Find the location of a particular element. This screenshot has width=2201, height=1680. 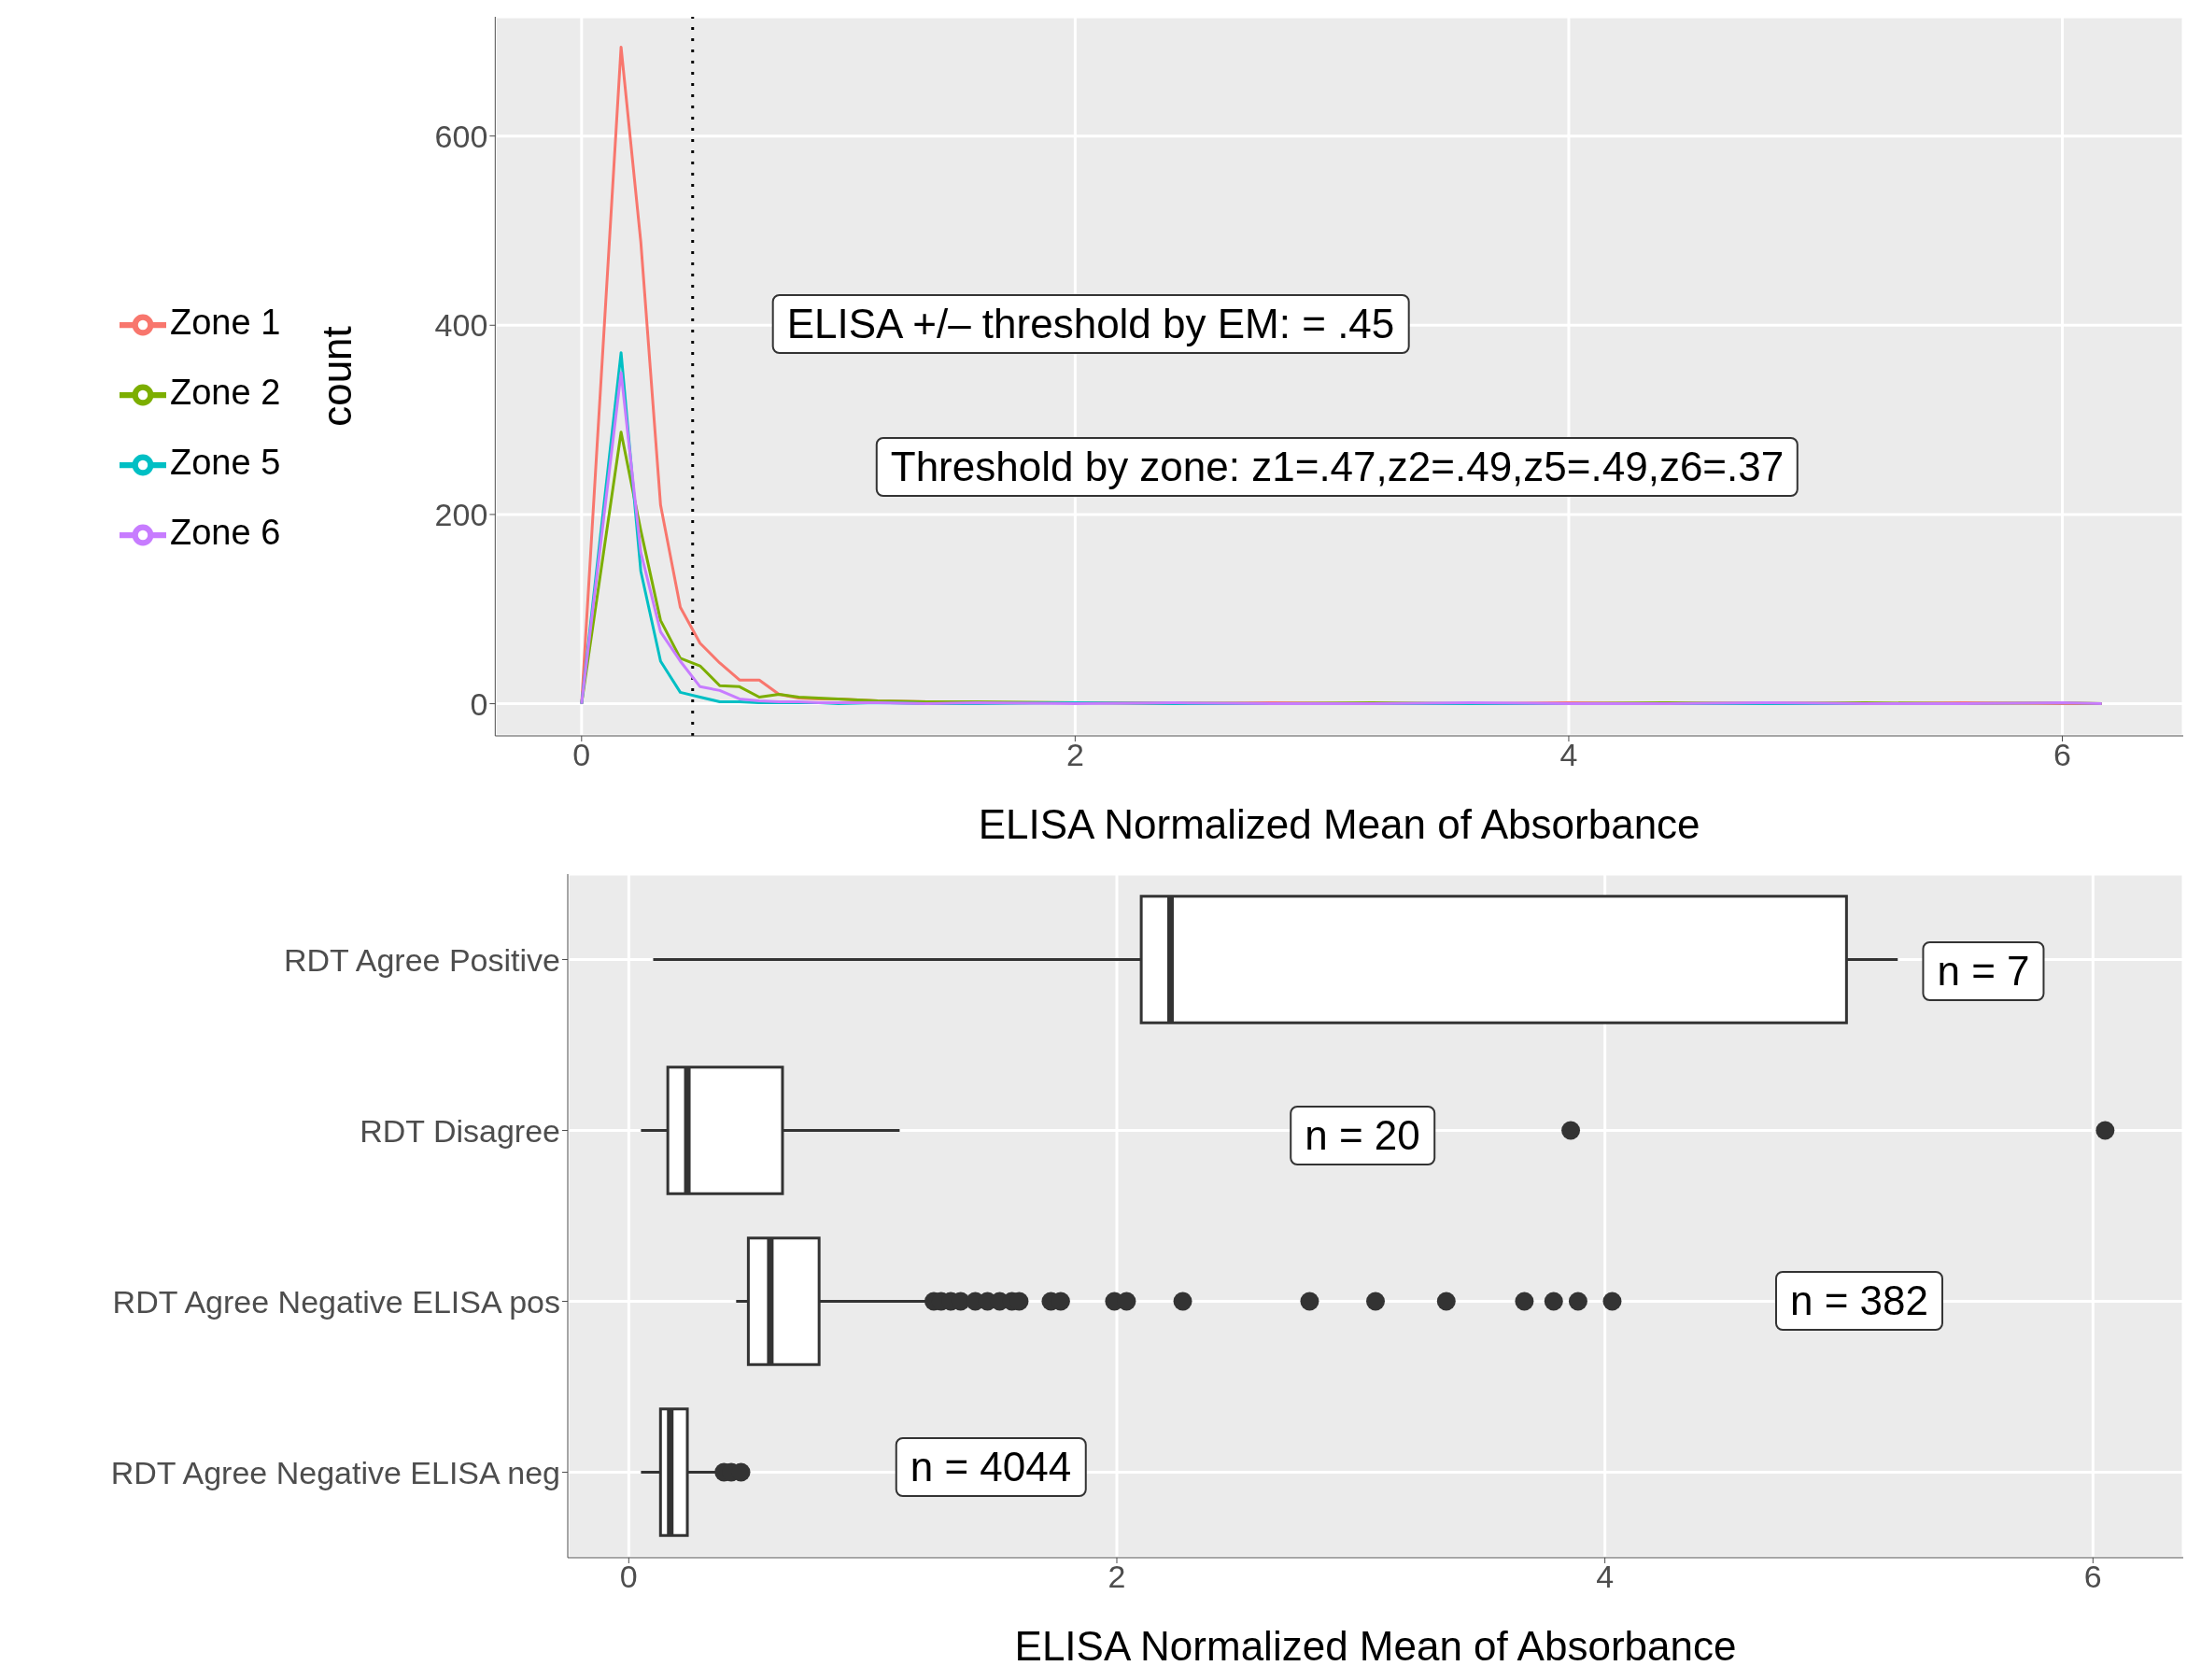

y-tick-label: RDT Agree Negative ELISA neg is located at coordinates (335, 1472).